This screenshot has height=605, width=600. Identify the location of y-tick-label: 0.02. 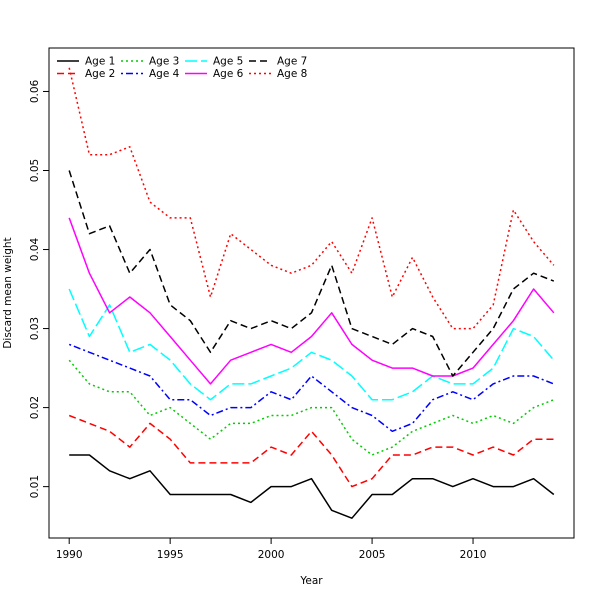
(35, 407).